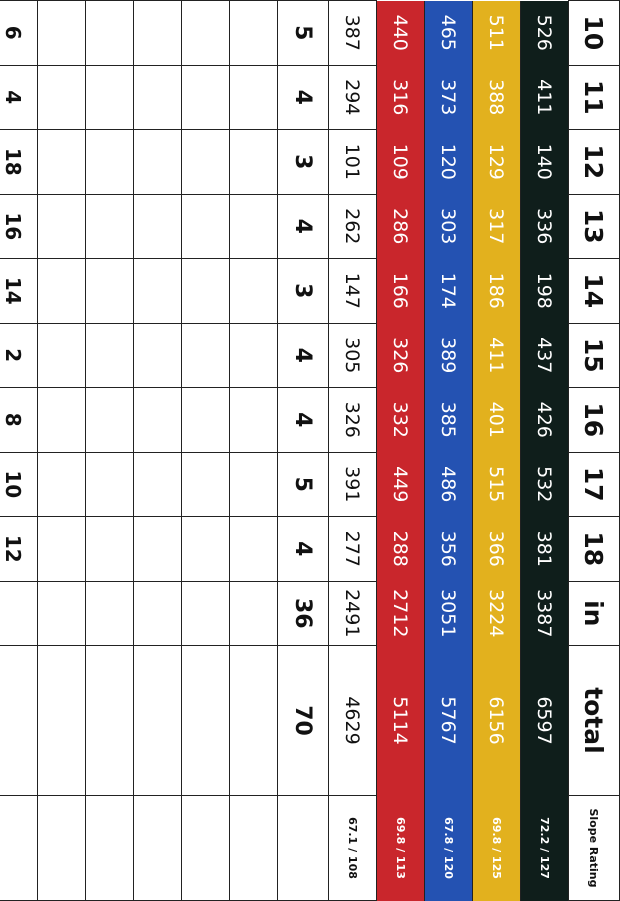 The image size is (620, 901). I want to click on yardage-cell: 120, so click(448, 161).